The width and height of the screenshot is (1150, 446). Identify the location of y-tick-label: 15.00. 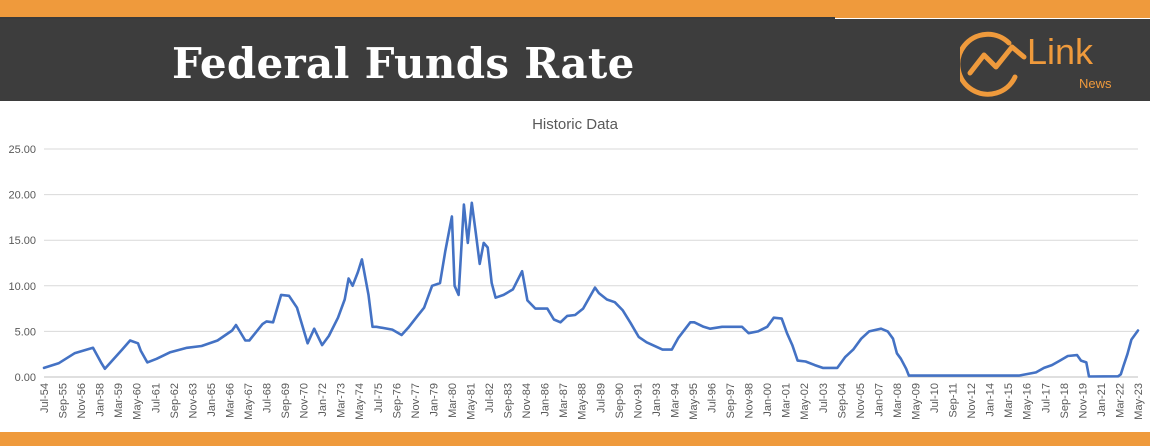
(22, 241).